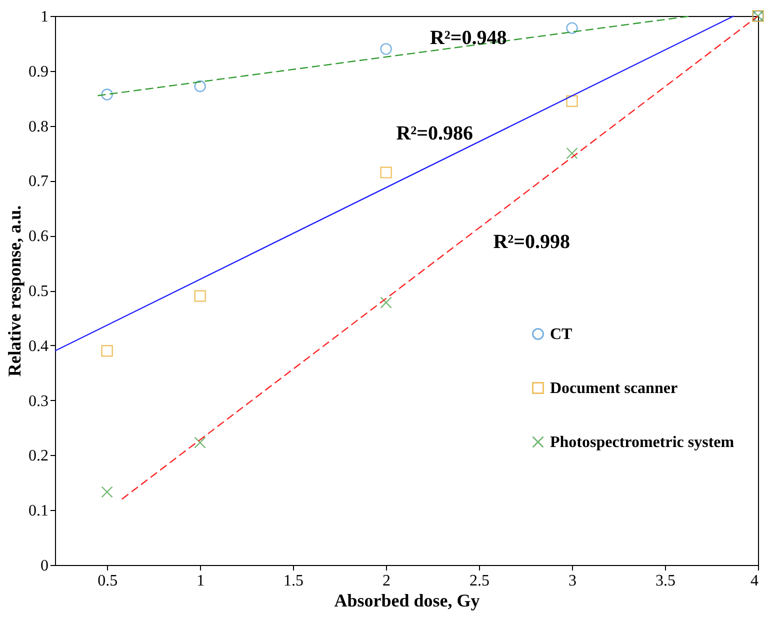 The image size is (776, 624). I want to click on x-tick-label: 0.5, so click(108, 581).